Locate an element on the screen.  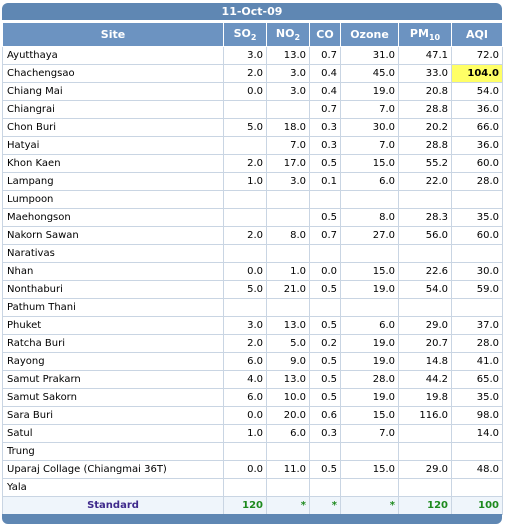
so2-cell: 3.0 is located at coordinates (245, 55).